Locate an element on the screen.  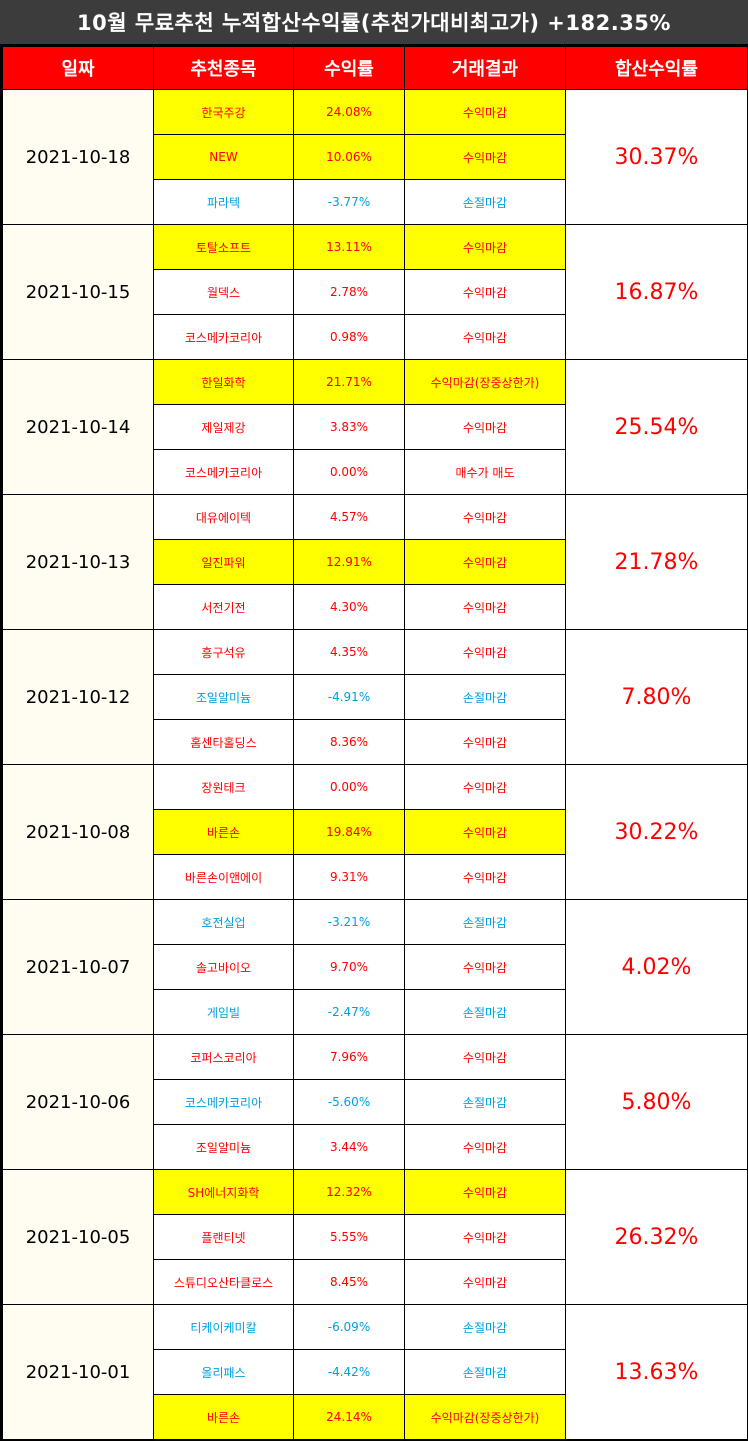
stock-name-cell: 바른손이앤에이 is located at coordinates (223, 877).